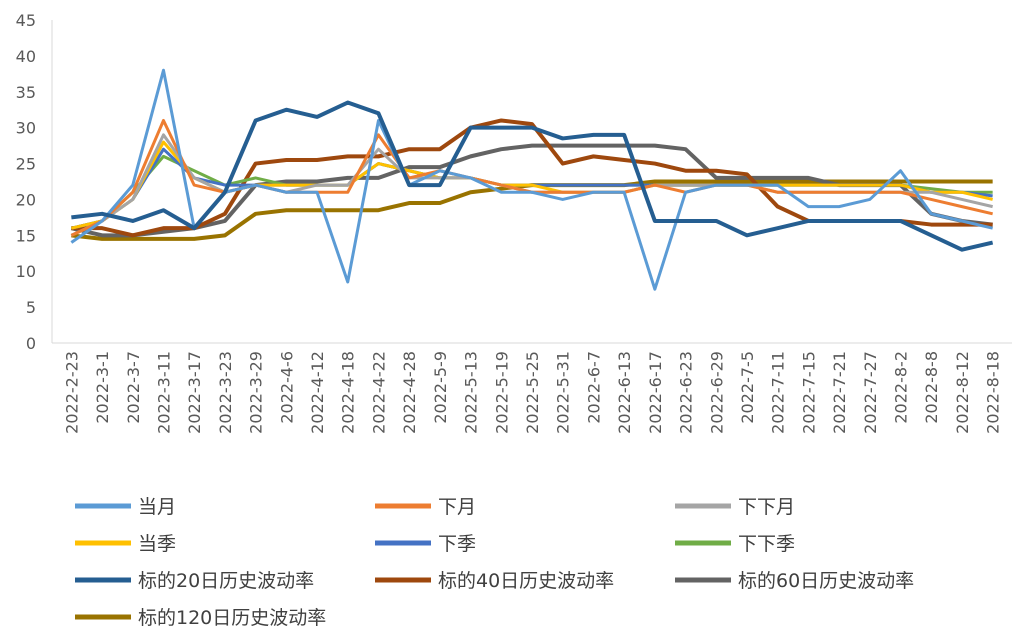  What do you see at coordinates (870, 392) in the screenshot?
I see `x-tick-label: 2022-7-27` at bounding box center [870, 392].